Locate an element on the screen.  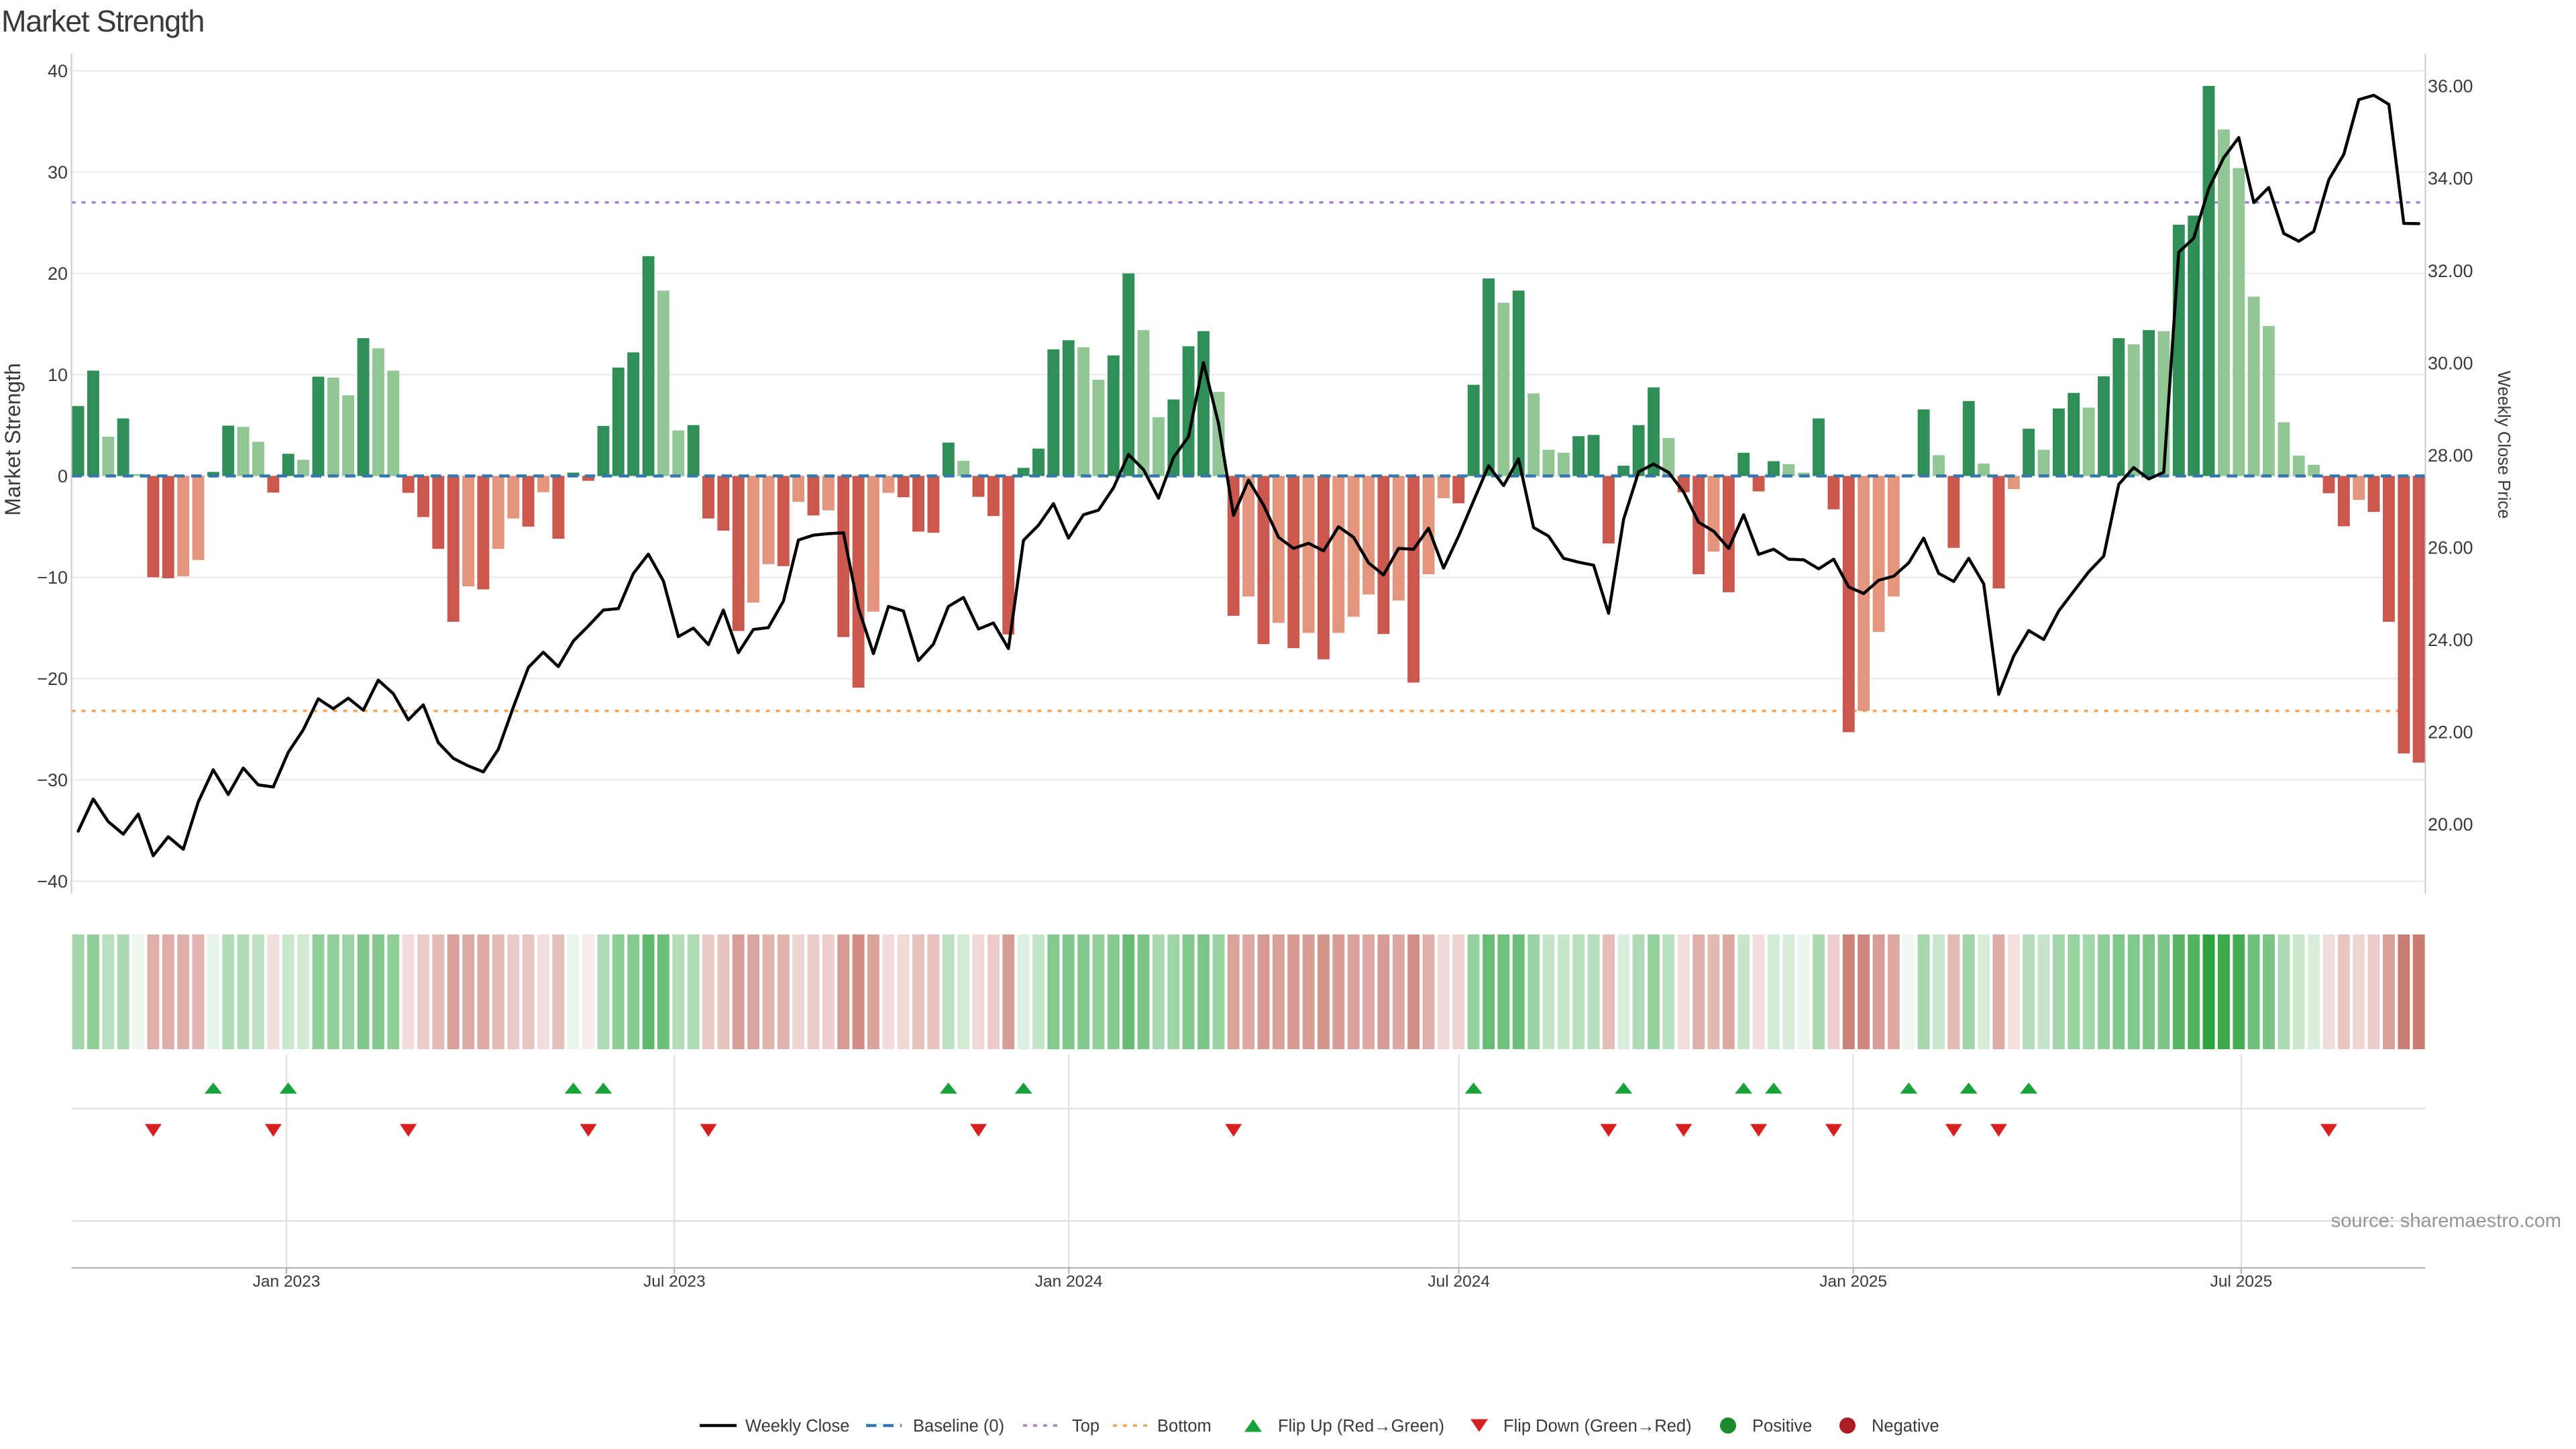
svg-text: 30 is located at coordinates (58, 172).